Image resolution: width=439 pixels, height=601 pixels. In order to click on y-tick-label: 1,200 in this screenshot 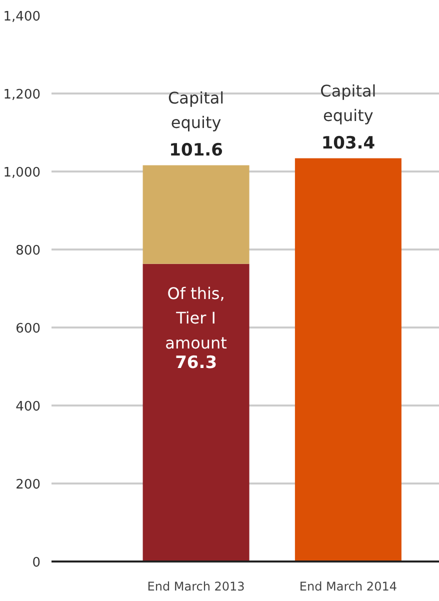, I will do `click(21, 95)`.